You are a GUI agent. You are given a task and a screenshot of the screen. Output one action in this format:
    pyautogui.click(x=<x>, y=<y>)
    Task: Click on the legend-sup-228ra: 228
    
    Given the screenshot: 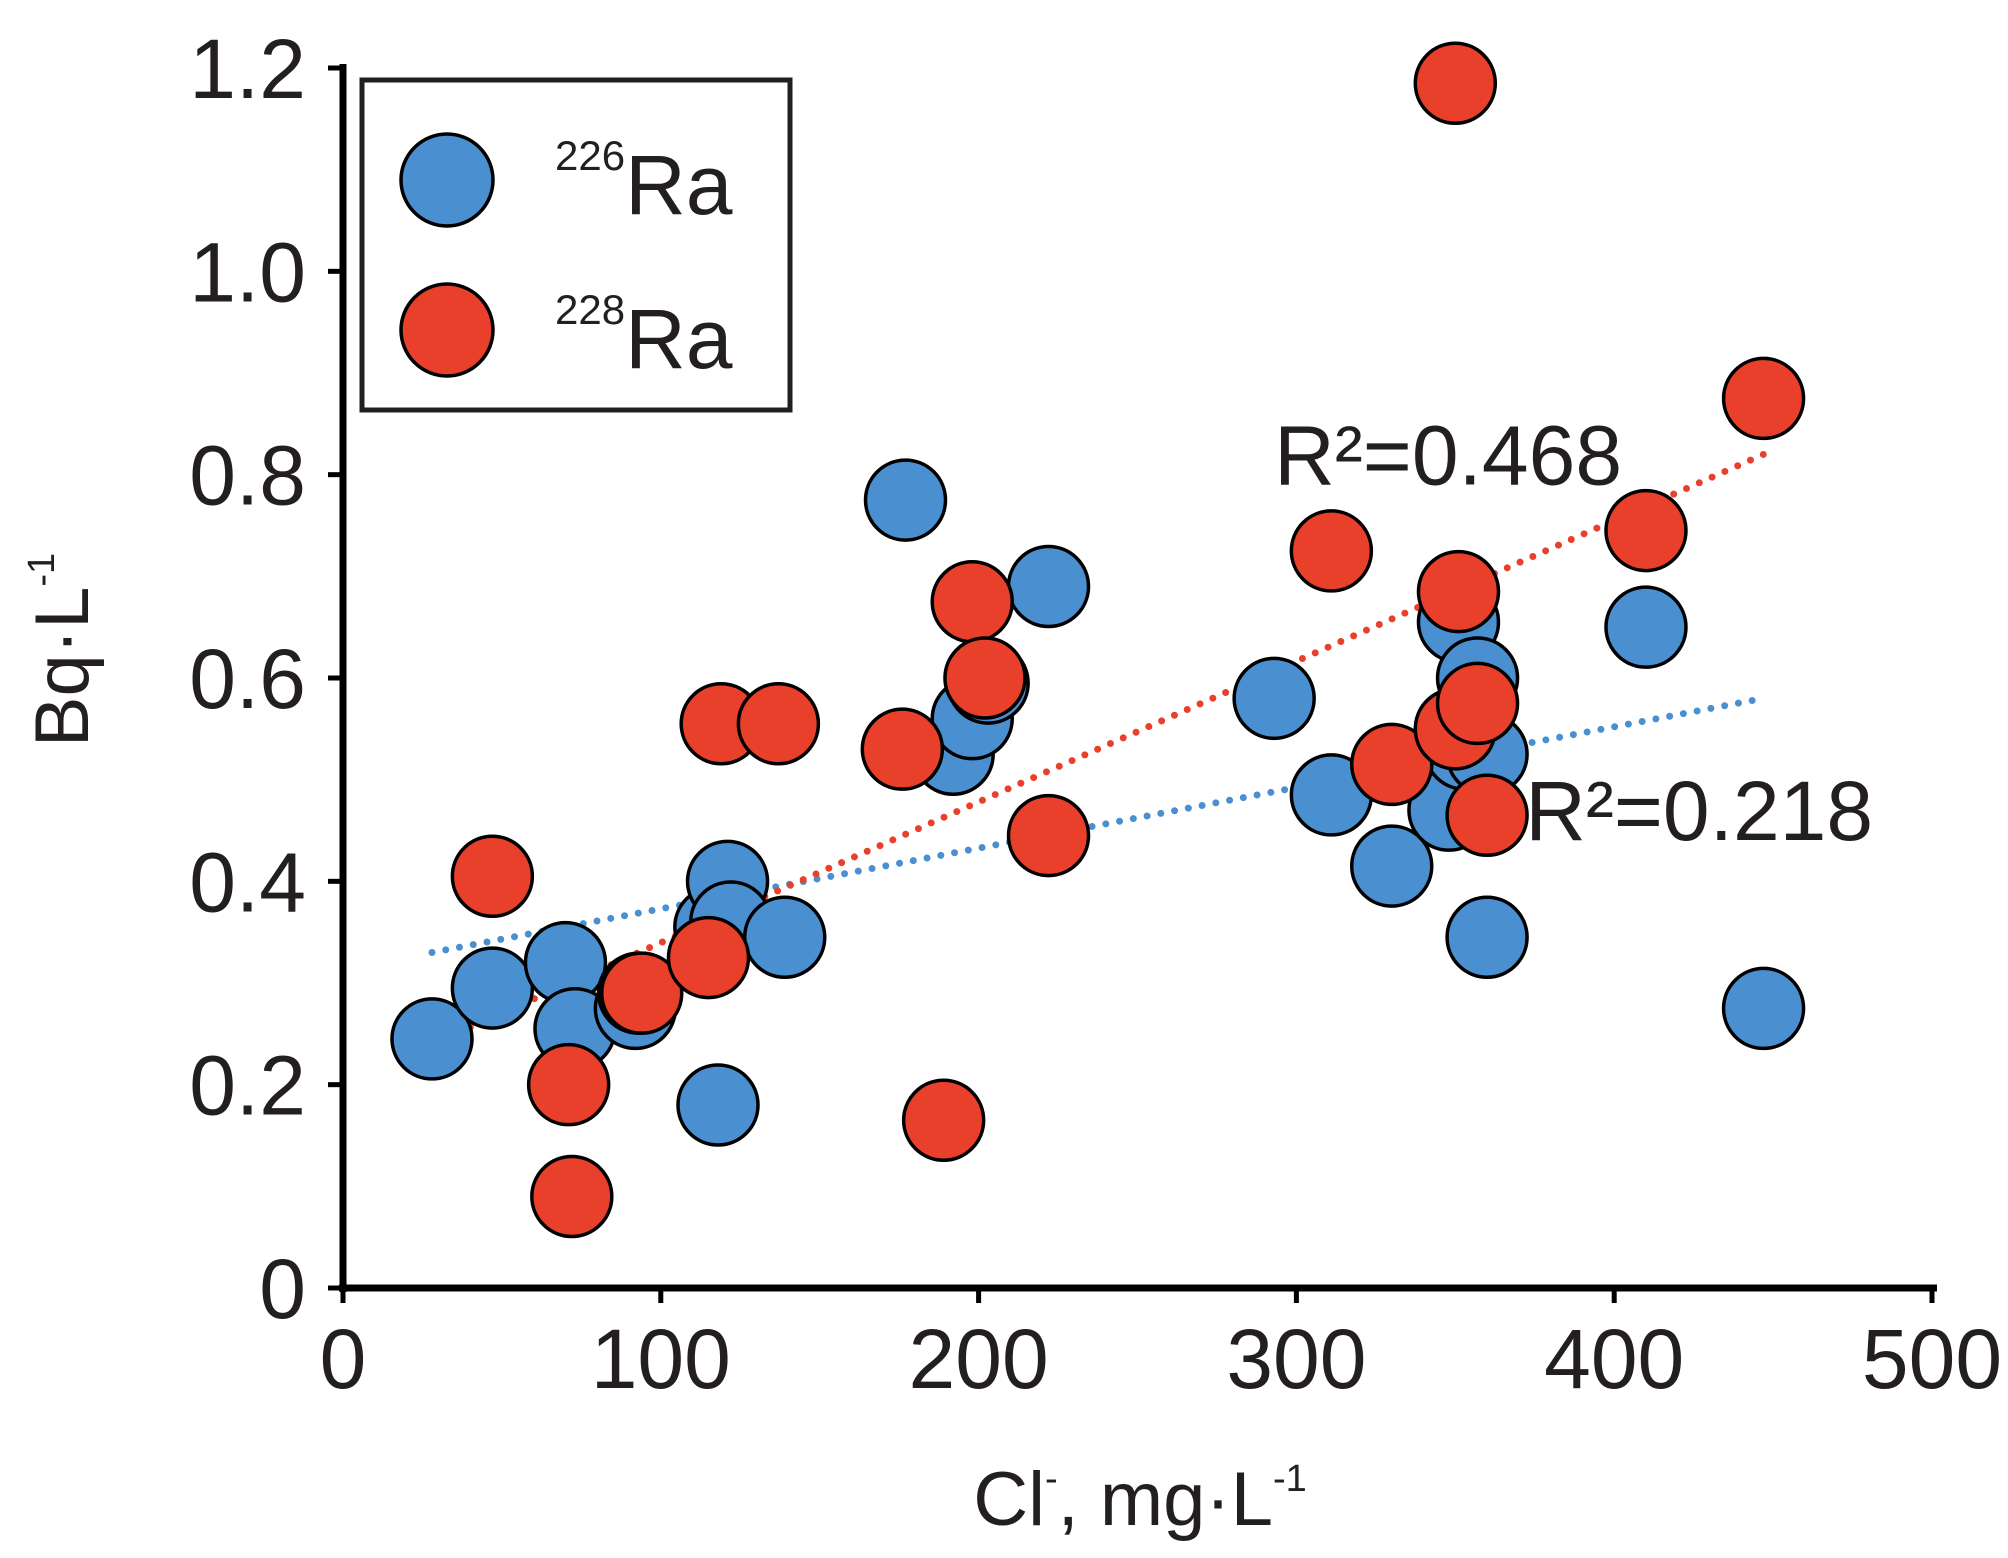 What is the action you would take?
    pyautogui.click(x=590, y=309)
    